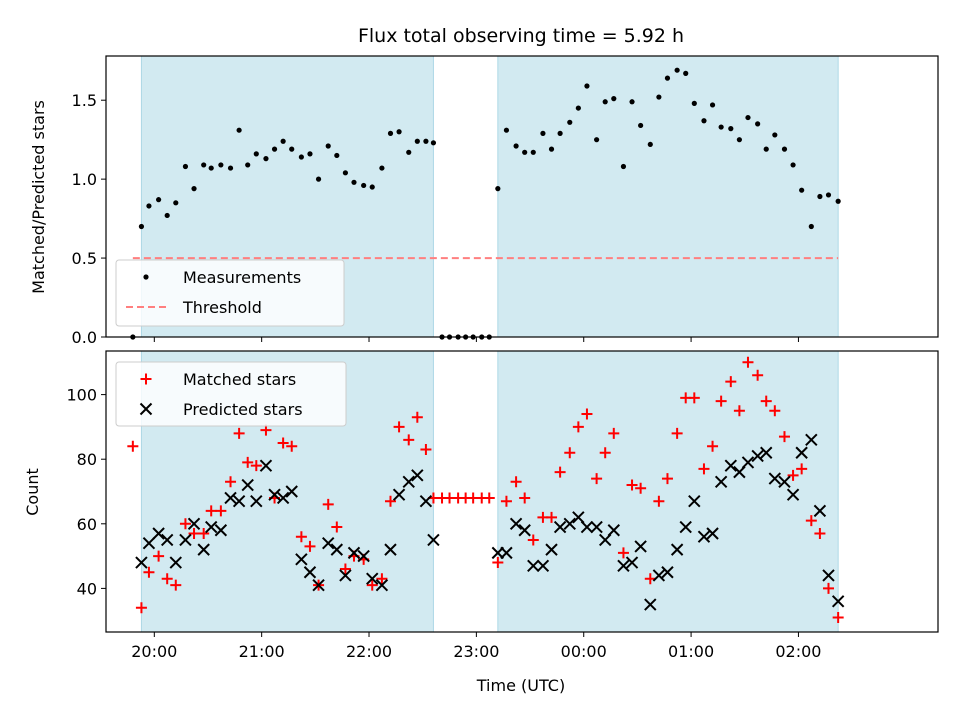 This screenshot has width=960, height=720. What do you see at coordinates (476, 651) in the screenshot?
I see `x-tick-label: 23:00` at bounding box center [476, 651].